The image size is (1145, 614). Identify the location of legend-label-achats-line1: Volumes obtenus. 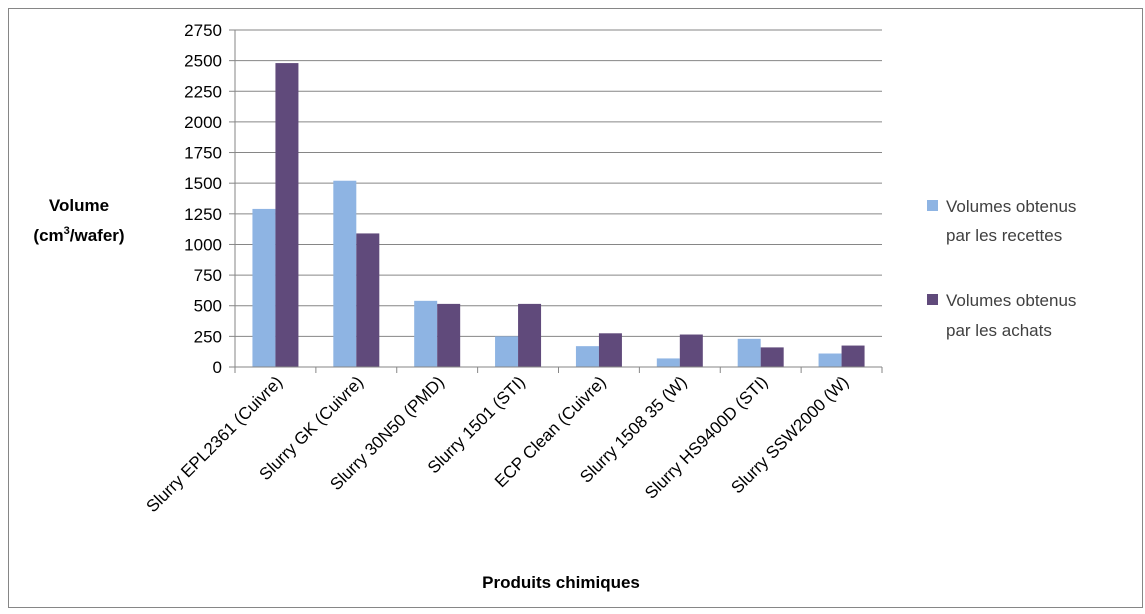
(1011, 300).